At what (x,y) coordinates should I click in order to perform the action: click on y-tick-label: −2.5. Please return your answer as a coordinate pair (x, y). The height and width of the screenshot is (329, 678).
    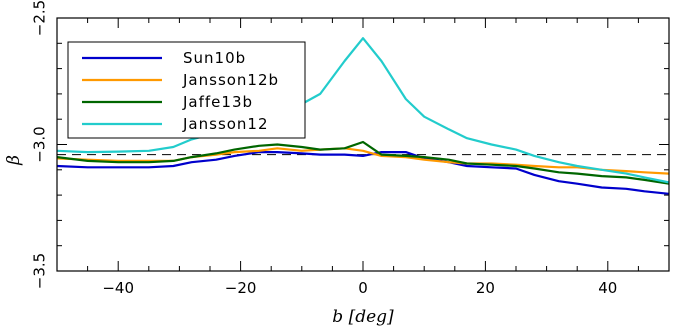
    Looking at the image, I should click on (40, 18).